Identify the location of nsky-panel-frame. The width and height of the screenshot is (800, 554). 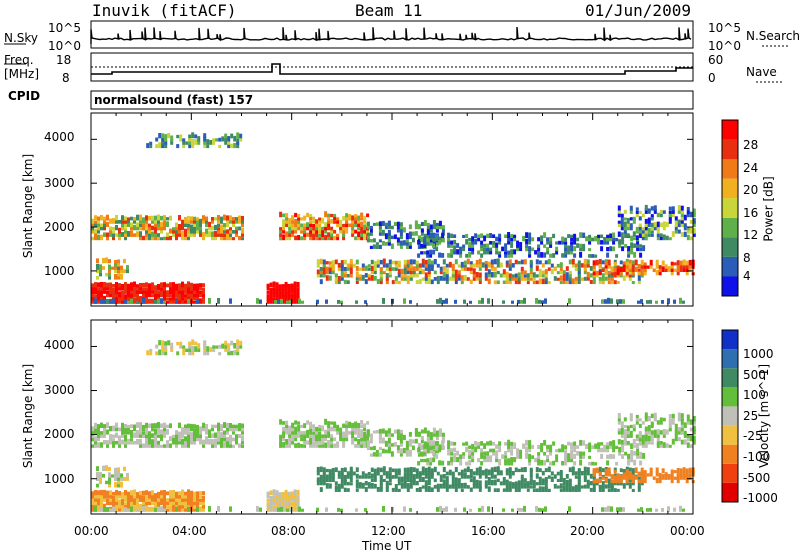
(392, 34).